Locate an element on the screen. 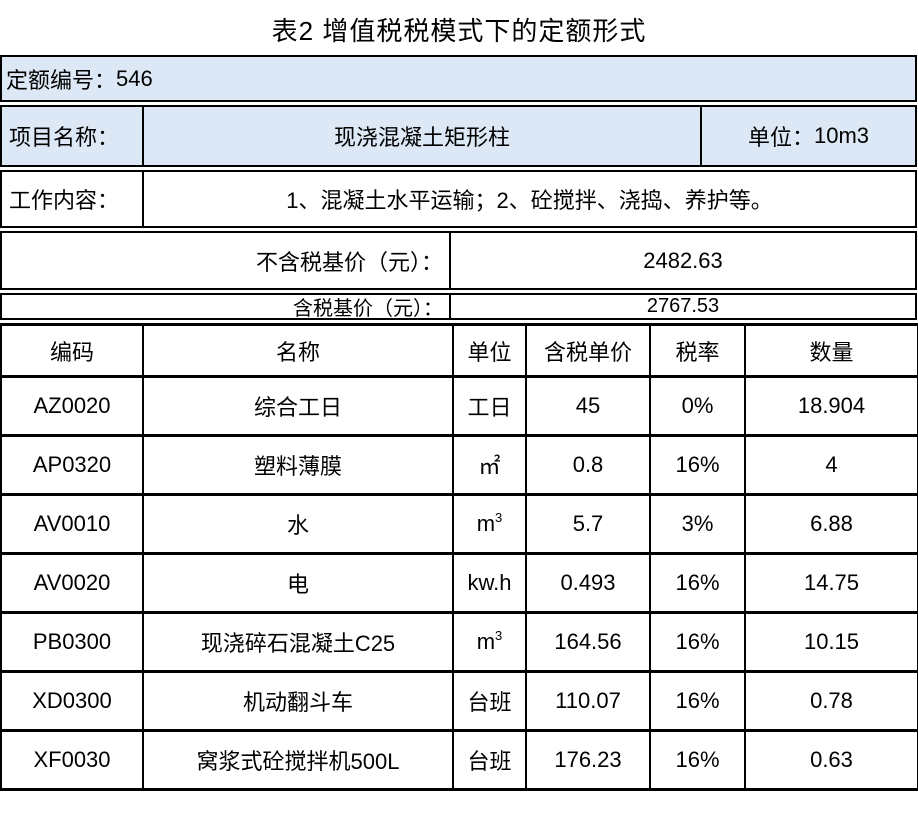 The height and width of the screenshot is (816, 918). item-name: 窝浆式砼搅拌机500L is located at coordinates (298, 760).